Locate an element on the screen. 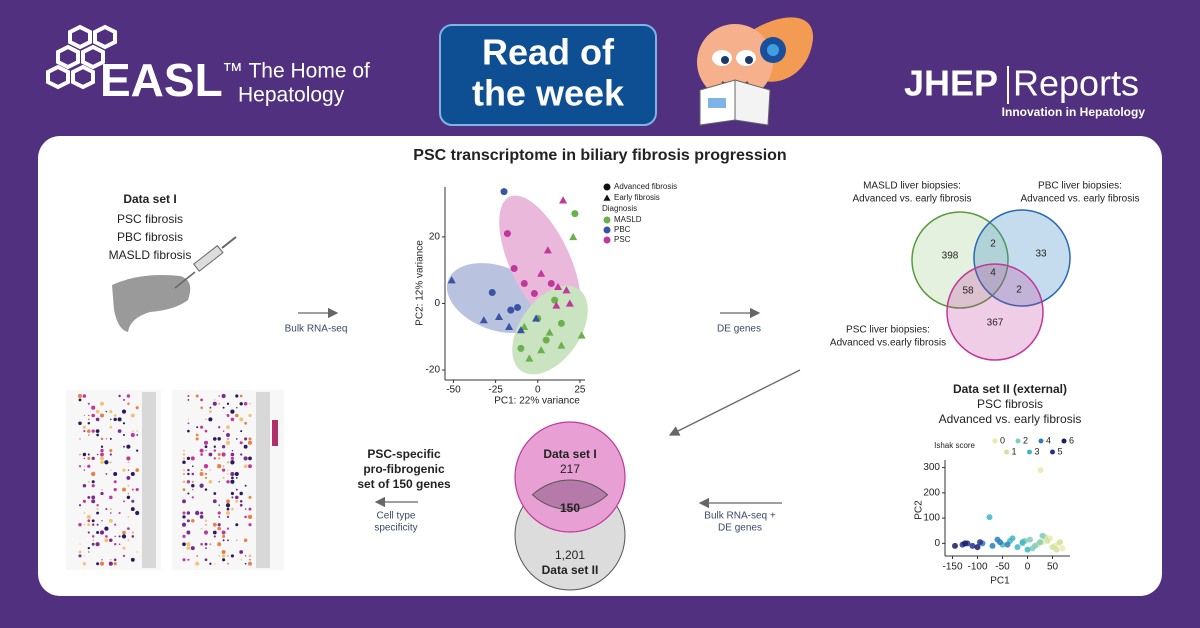  legend-label: Advanced fibrosis is located at coordinates (645, 186).